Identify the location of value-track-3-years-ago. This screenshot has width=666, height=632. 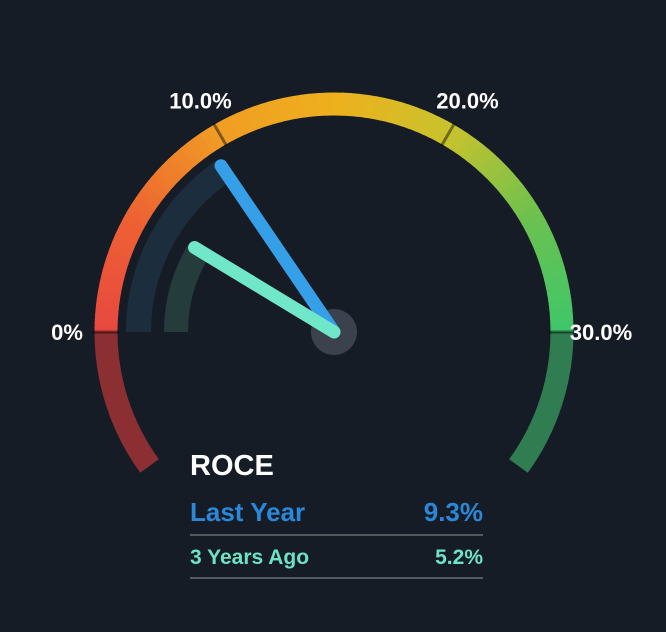
(187, 288).